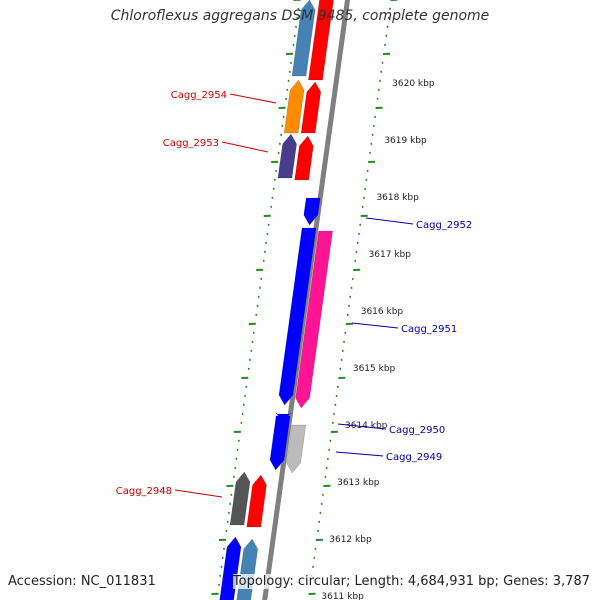  I want to click on callout-cagg-2954: Cagg_2954, so click(199, 95).